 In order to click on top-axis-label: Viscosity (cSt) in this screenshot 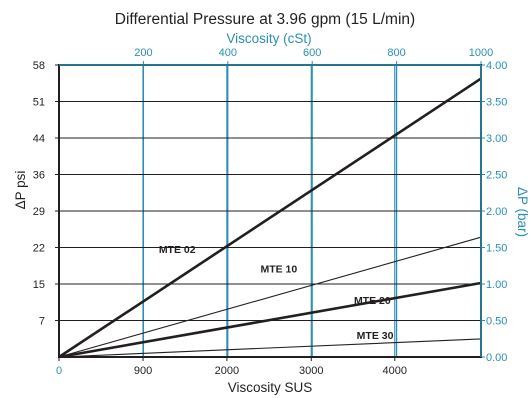, I will do `click(268, 38)`.